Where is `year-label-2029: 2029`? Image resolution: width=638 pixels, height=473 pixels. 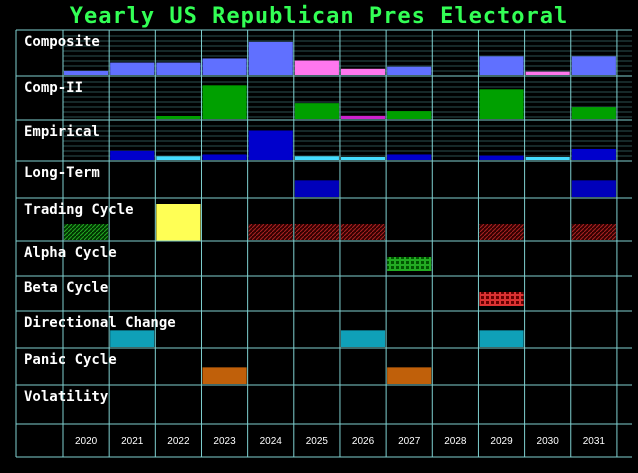
year-label-2029: 2029 is located at coordinates (501, 441).